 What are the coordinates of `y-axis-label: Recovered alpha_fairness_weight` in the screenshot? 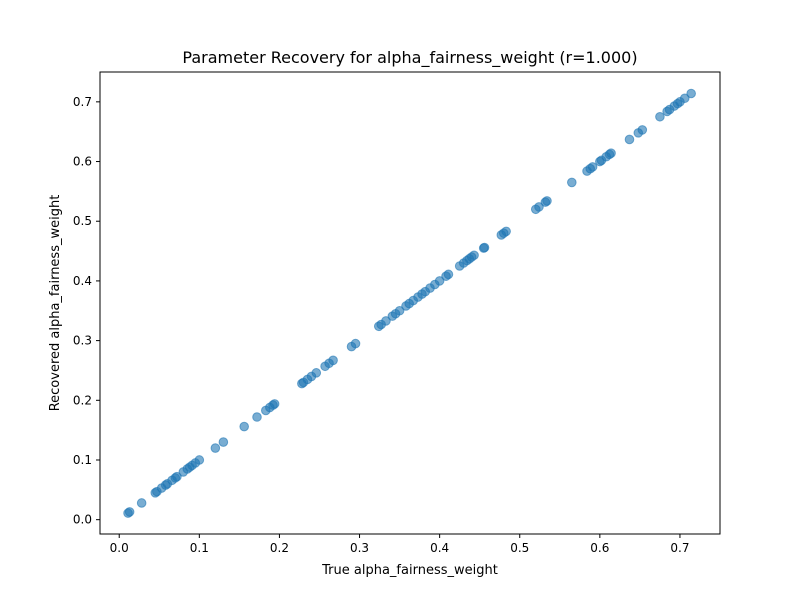 It's located at (55, 303).